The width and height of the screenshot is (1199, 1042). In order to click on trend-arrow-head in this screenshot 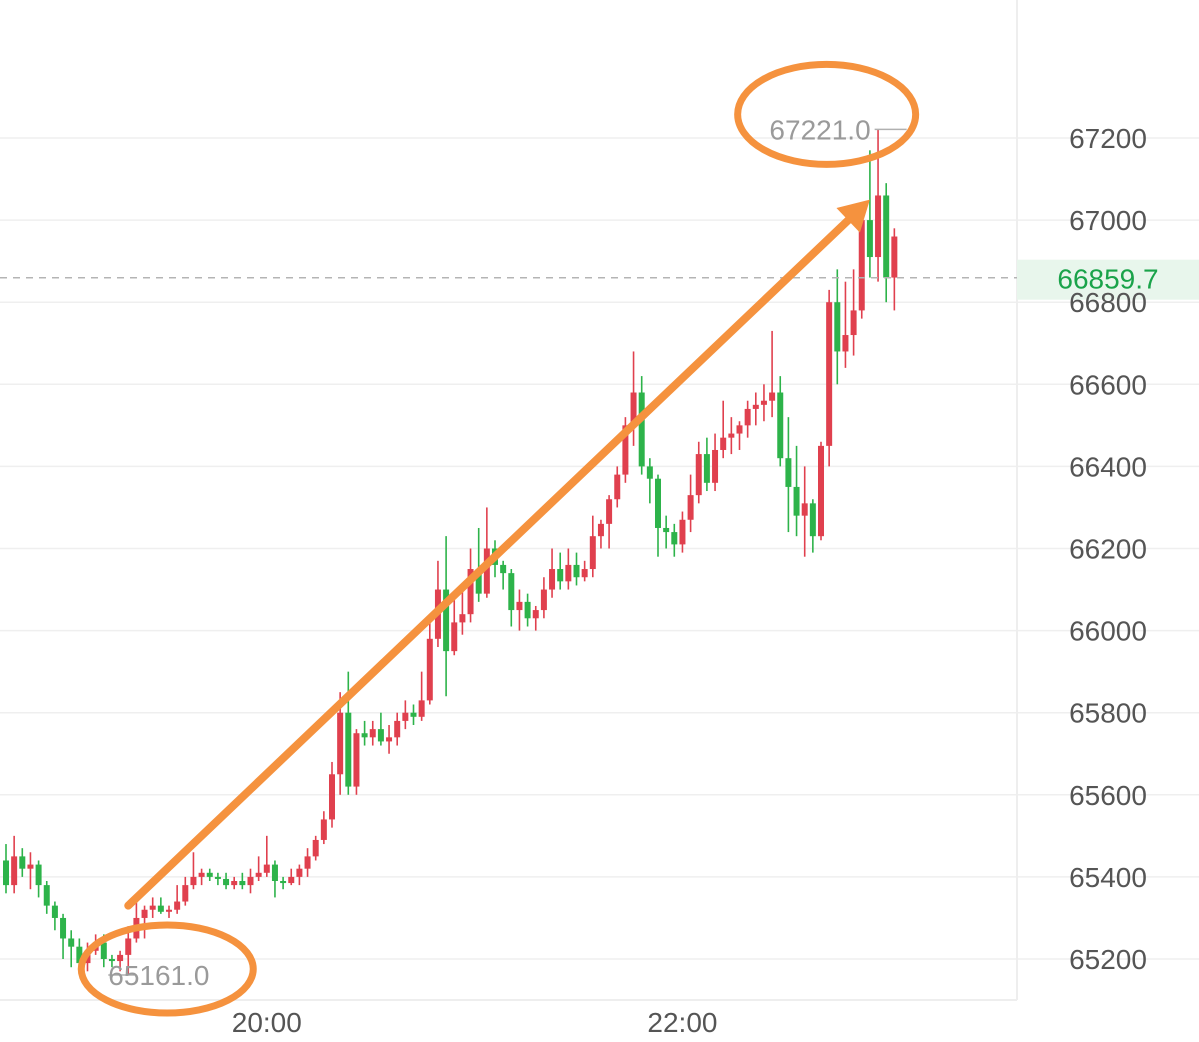, I will do `click(853, 216)`.